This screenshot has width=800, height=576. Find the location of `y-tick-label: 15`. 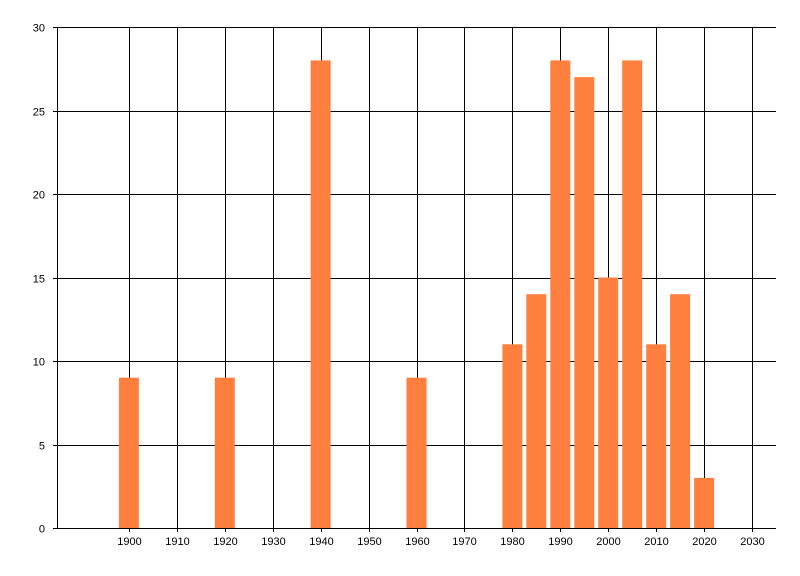

y-tick-label: 15 is located at coordinates (39, 280).